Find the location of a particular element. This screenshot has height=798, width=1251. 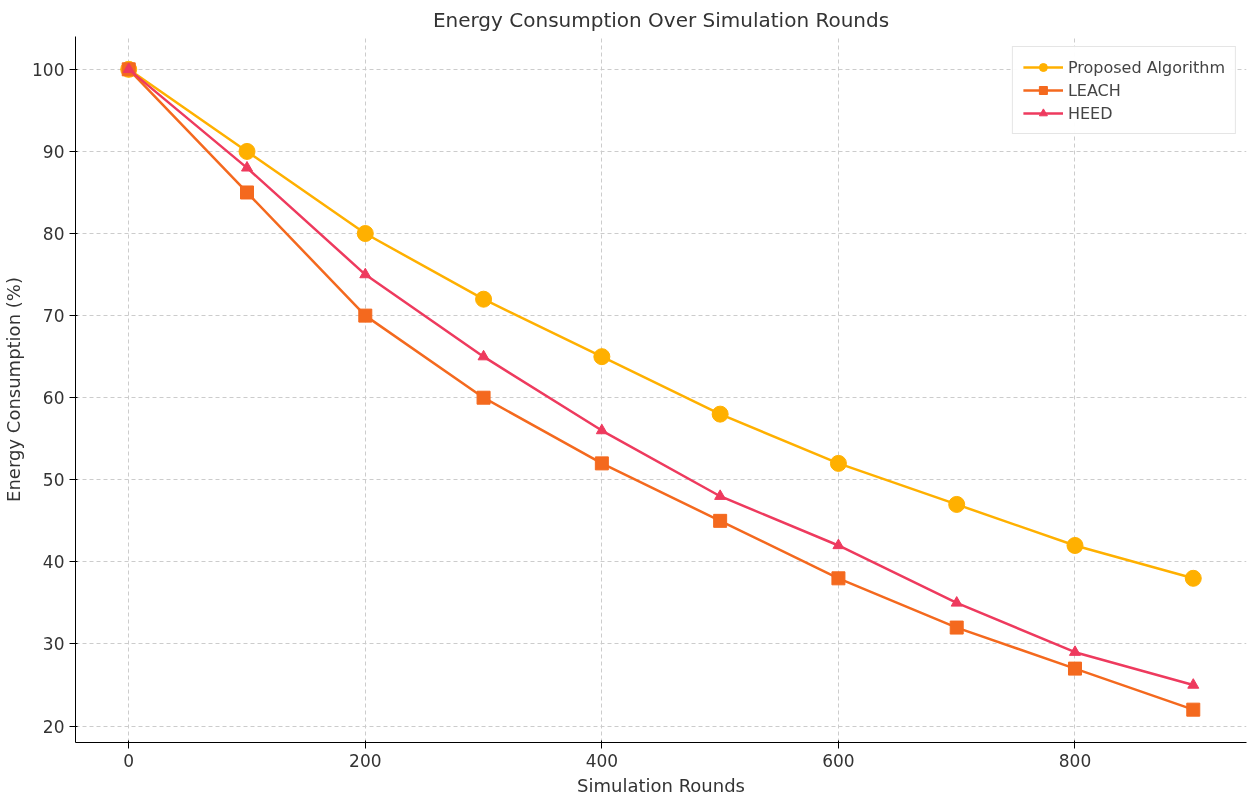

legend-label: LEACH is located at coordinates (1094, 90).